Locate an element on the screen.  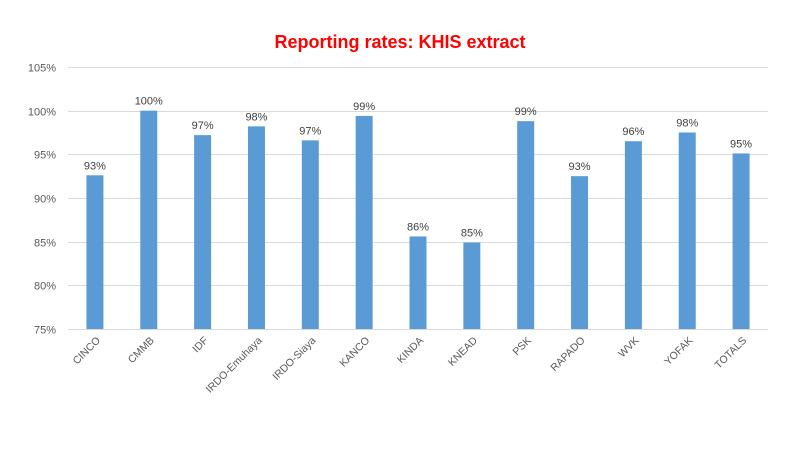
x-tick-label: TOTALS is located at coordinates (731, 353).